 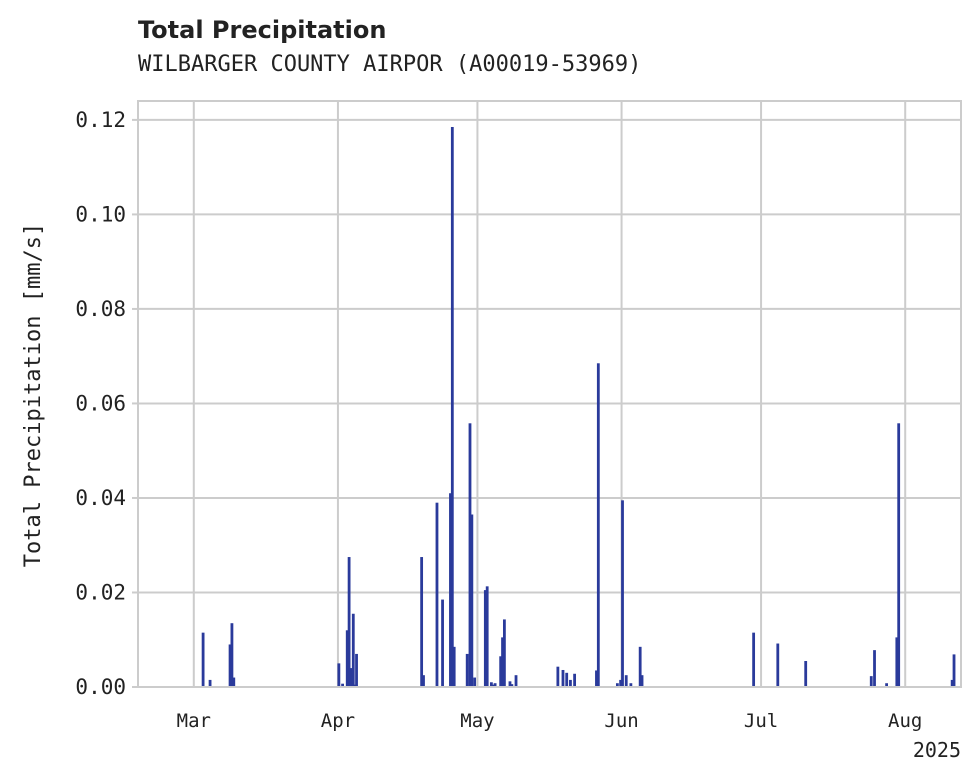 What do you see at coordinates (100, 120) in the screenshot?
I see `y-tick-label: 0.12` at bounding box center [100, 120].